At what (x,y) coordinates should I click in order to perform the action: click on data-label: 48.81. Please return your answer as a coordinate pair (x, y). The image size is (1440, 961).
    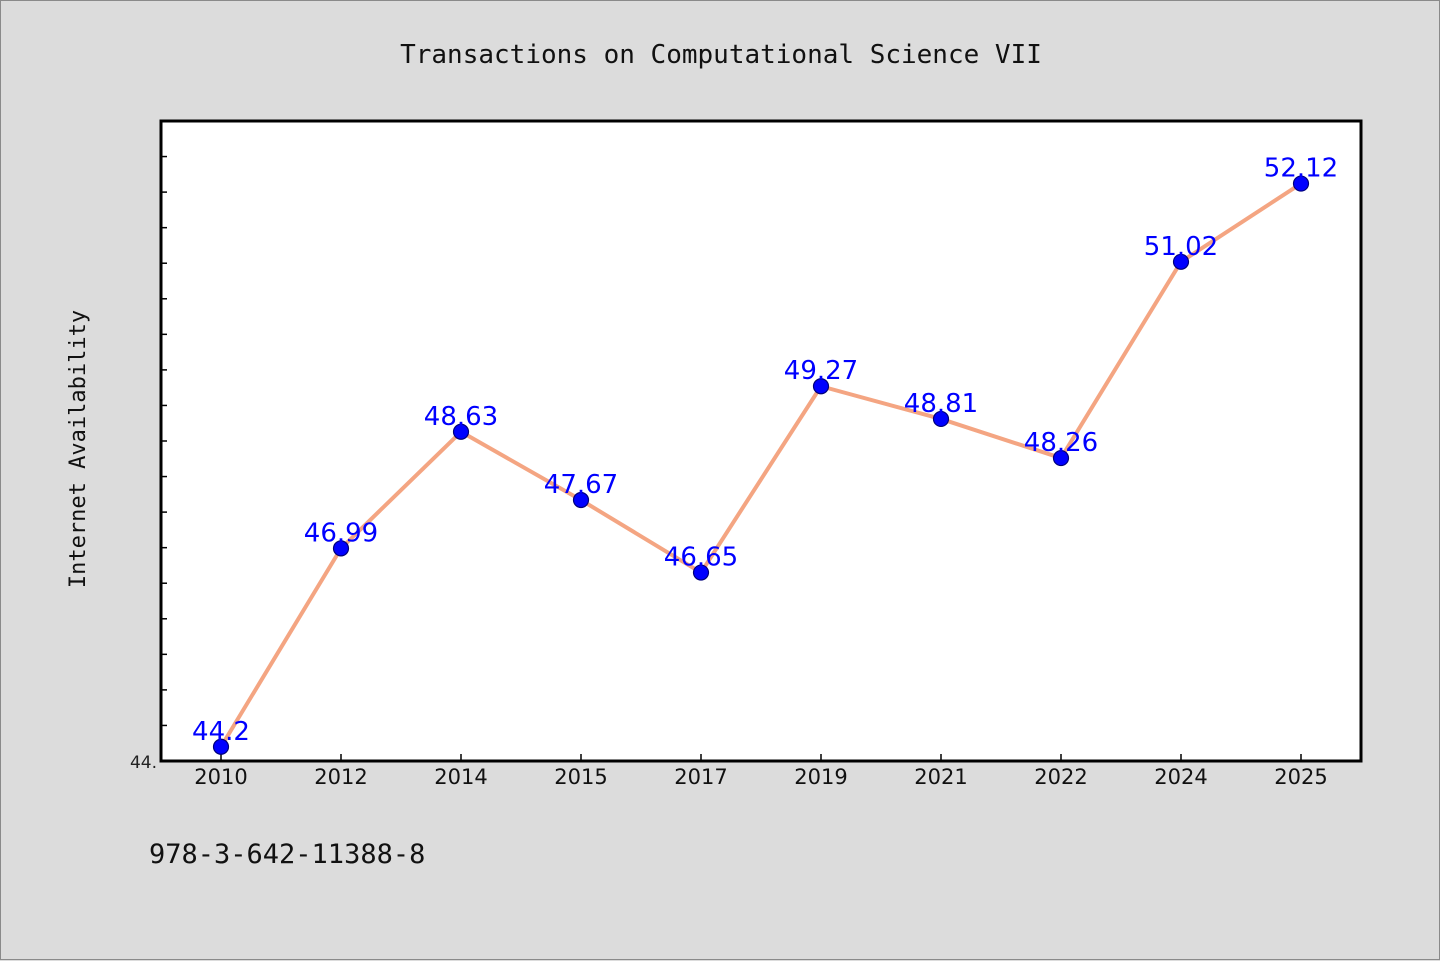
    Looking at the image, I should click on (941, 404).